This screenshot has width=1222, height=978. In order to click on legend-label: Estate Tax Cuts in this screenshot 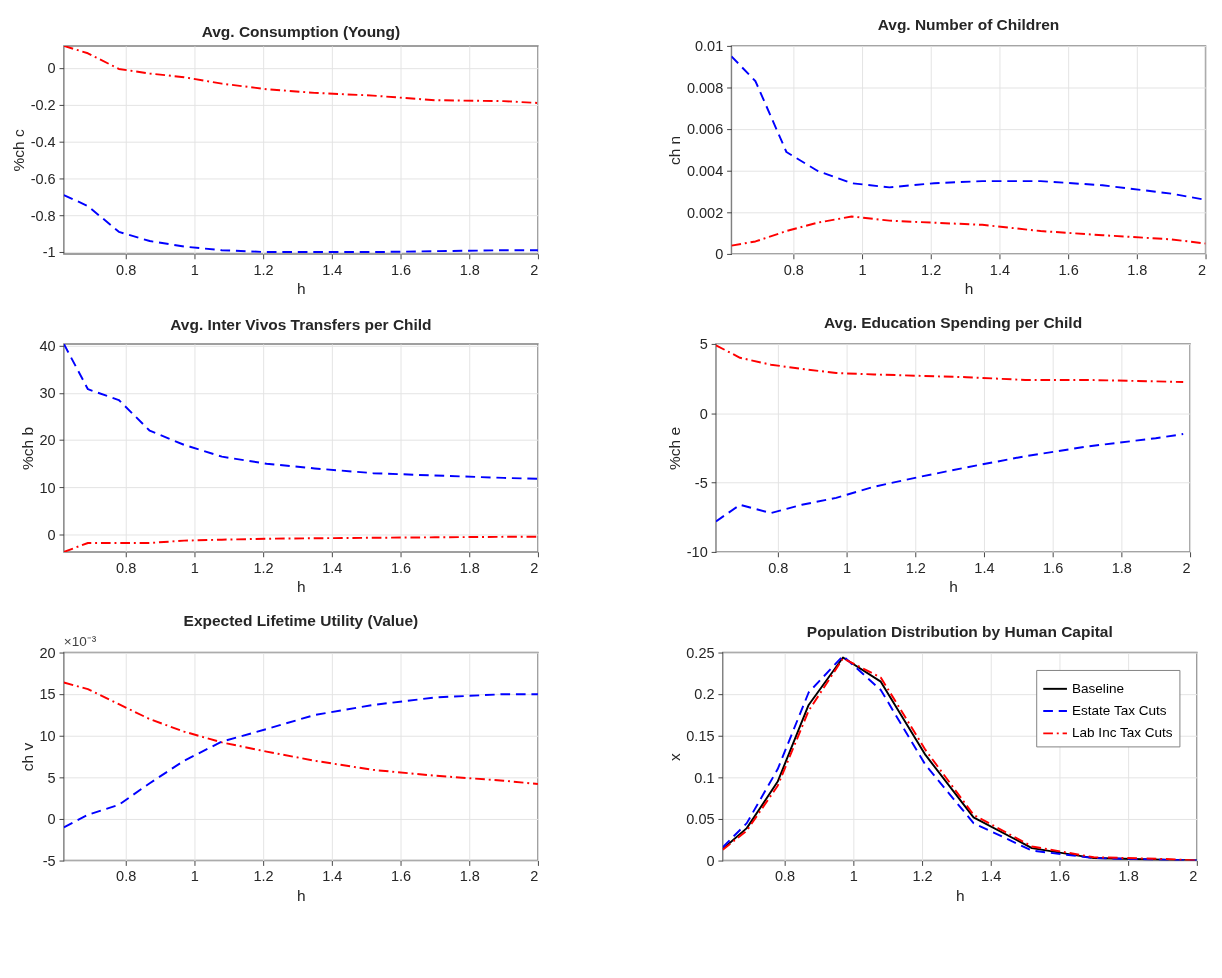, I will do `click(1119, 710)`.